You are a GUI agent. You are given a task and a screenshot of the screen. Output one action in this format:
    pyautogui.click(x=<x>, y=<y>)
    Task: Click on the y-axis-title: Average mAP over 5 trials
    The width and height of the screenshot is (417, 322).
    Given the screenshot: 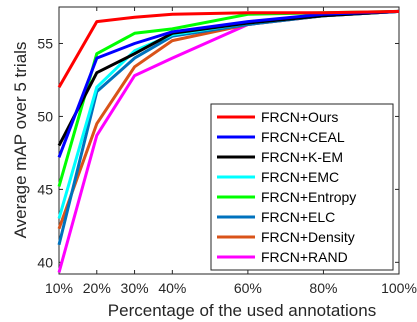 What is the action you would take?
    pyautogui.click(x=20, y=140)
    